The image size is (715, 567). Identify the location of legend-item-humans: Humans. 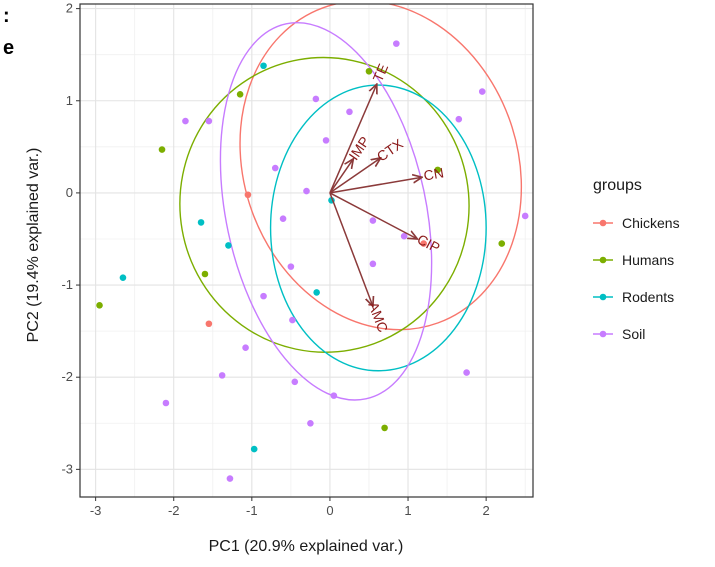
(633, 260).